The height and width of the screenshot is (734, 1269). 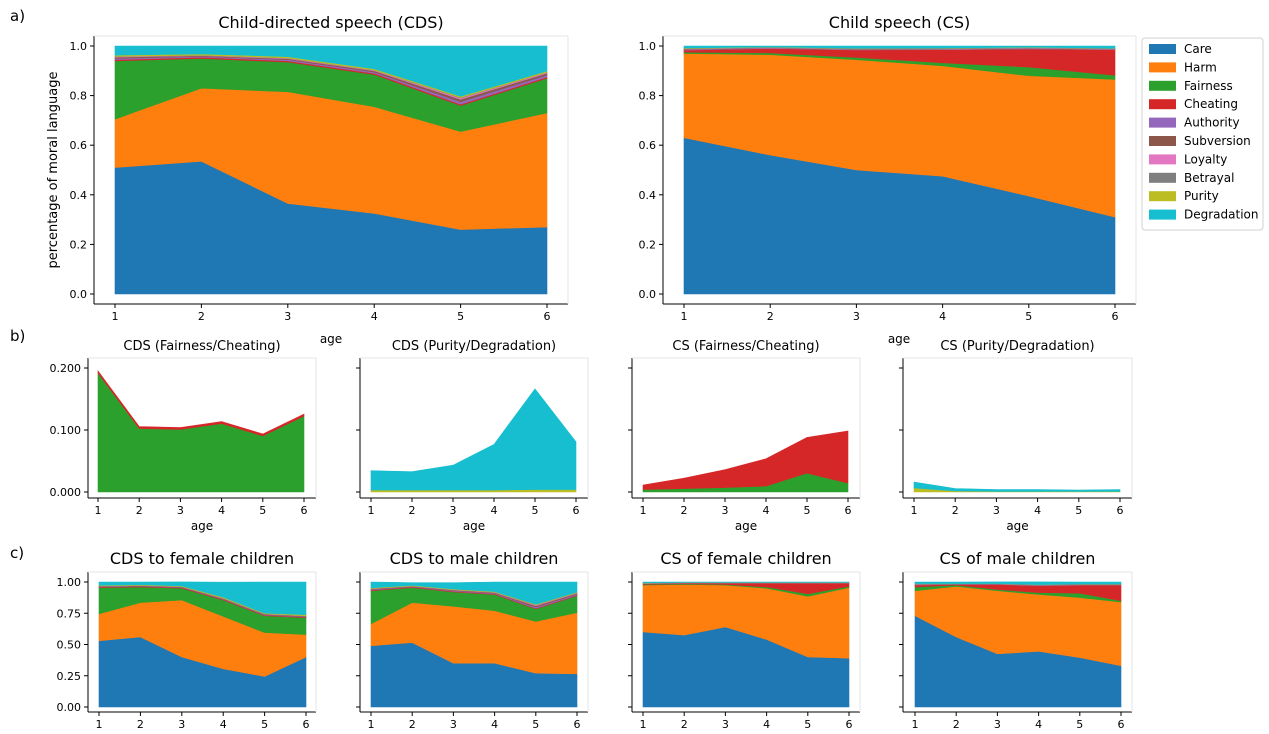 I want to click on y-tick-label: 1.0, so click(x=79, y=46).